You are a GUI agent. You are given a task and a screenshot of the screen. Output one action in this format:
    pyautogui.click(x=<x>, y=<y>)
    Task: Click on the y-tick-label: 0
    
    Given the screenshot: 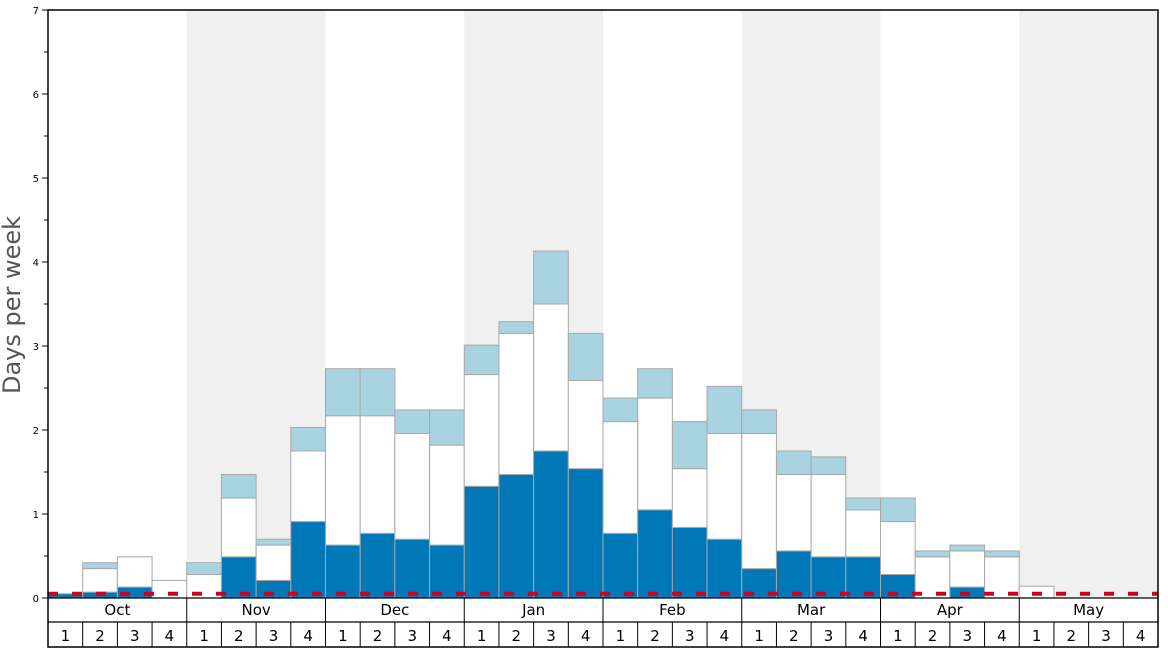 What is the action you would take?
    pyautogui.click(x=36, y=599)
    